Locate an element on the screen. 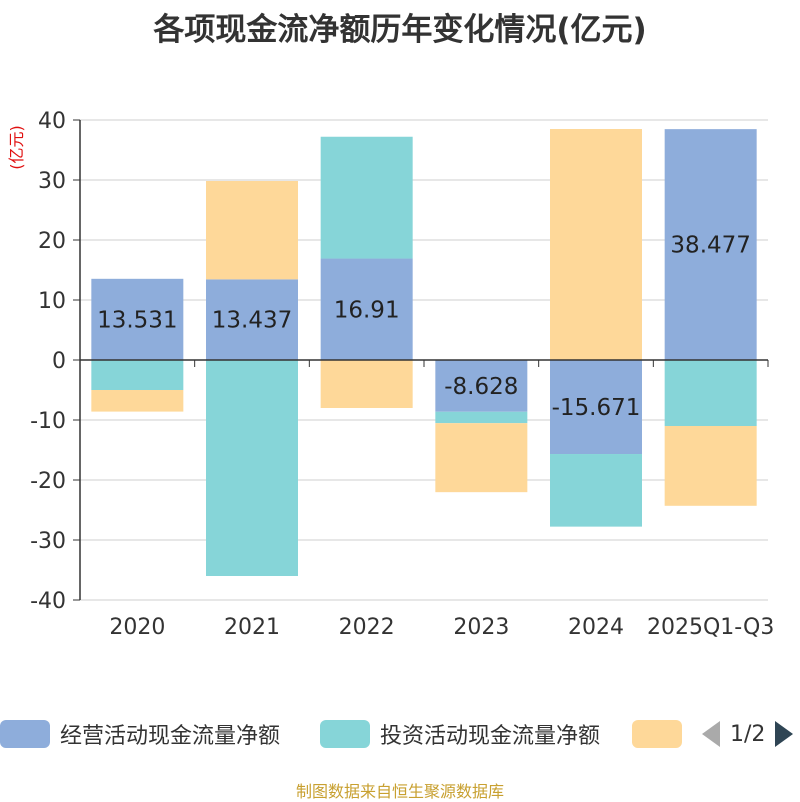 The image size is (800, 802). y-tick-label: 40 is located at coordinates (52, 121).